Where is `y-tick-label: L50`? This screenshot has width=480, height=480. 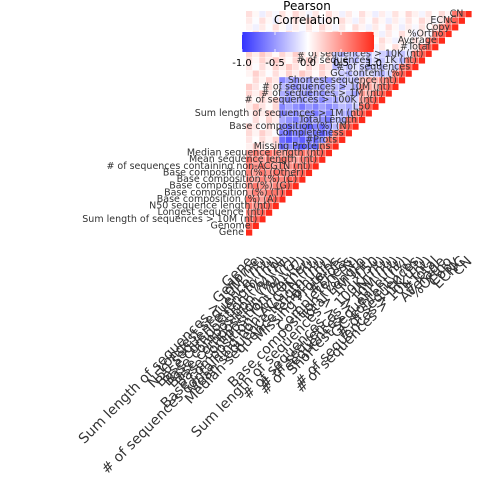
y-tick-label: L50 is located at coordinates (361, 106).